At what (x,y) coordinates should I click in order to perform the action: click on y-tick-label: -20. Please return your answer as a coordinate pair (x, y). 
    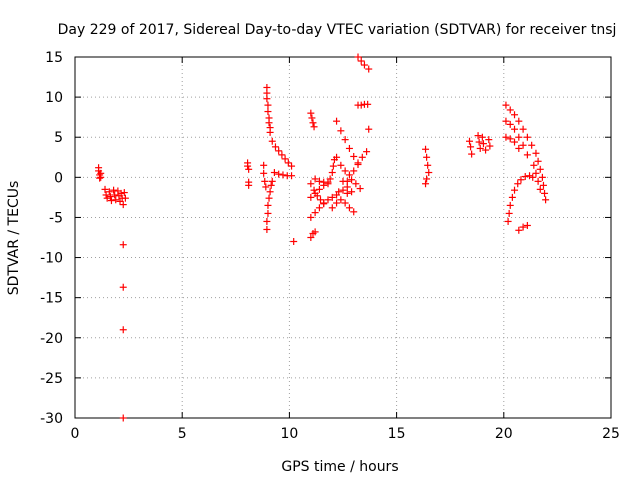
    Looking at the image, I should click on (51, 339).